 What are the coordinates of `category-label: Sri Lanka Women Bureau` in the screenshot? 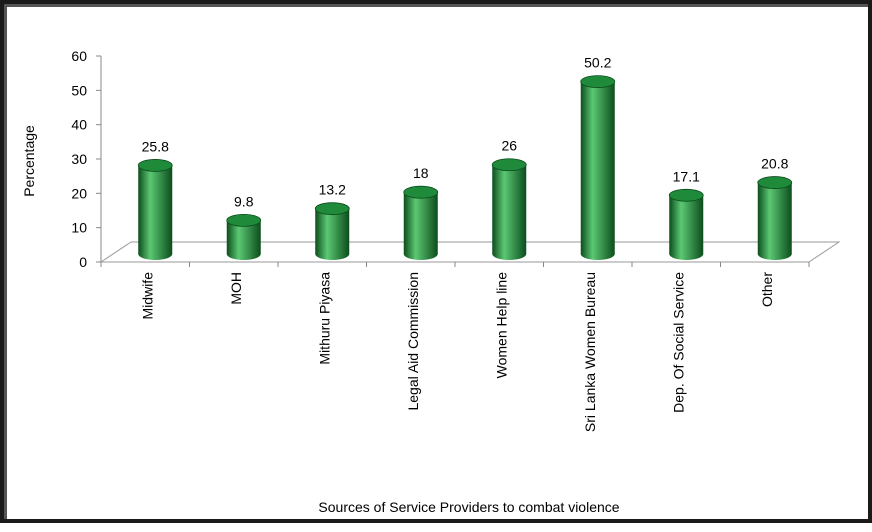 It's located at (590, 352).